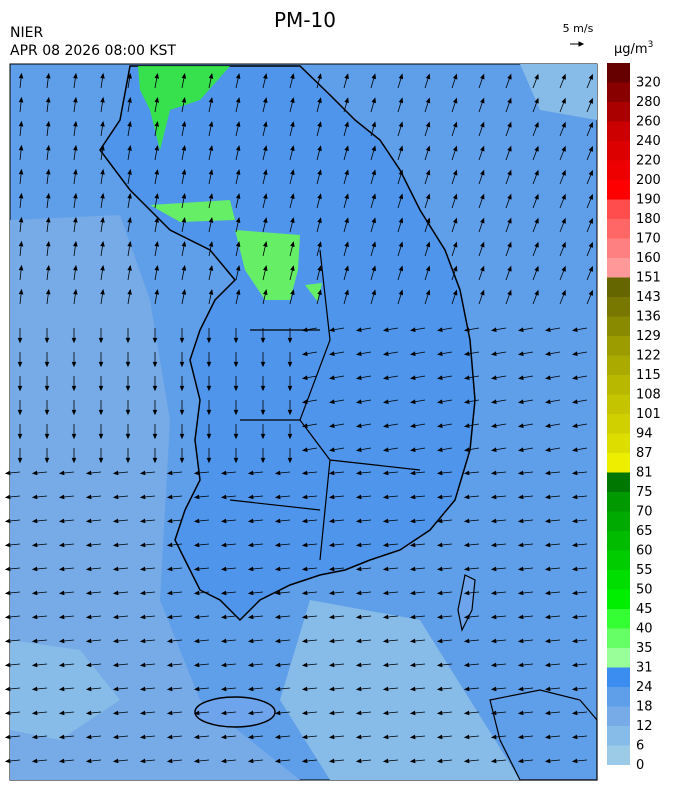 This screenshot has width=673, height=799. What do you see at coordinates (648, 122) in the screenshot?
I see `legend-label: 260` at bounding box center [648, 122].